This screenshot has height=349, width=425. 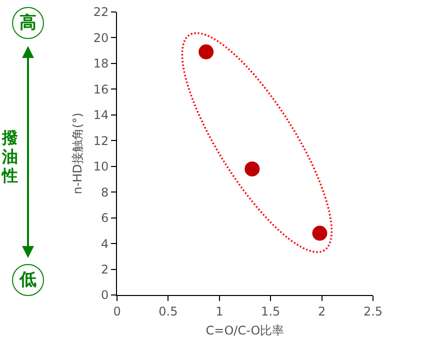 What do you see at coordinates (104, 192) in the screenshot?
I see `y-tick-label: 8` at bounding box center [104, 192].